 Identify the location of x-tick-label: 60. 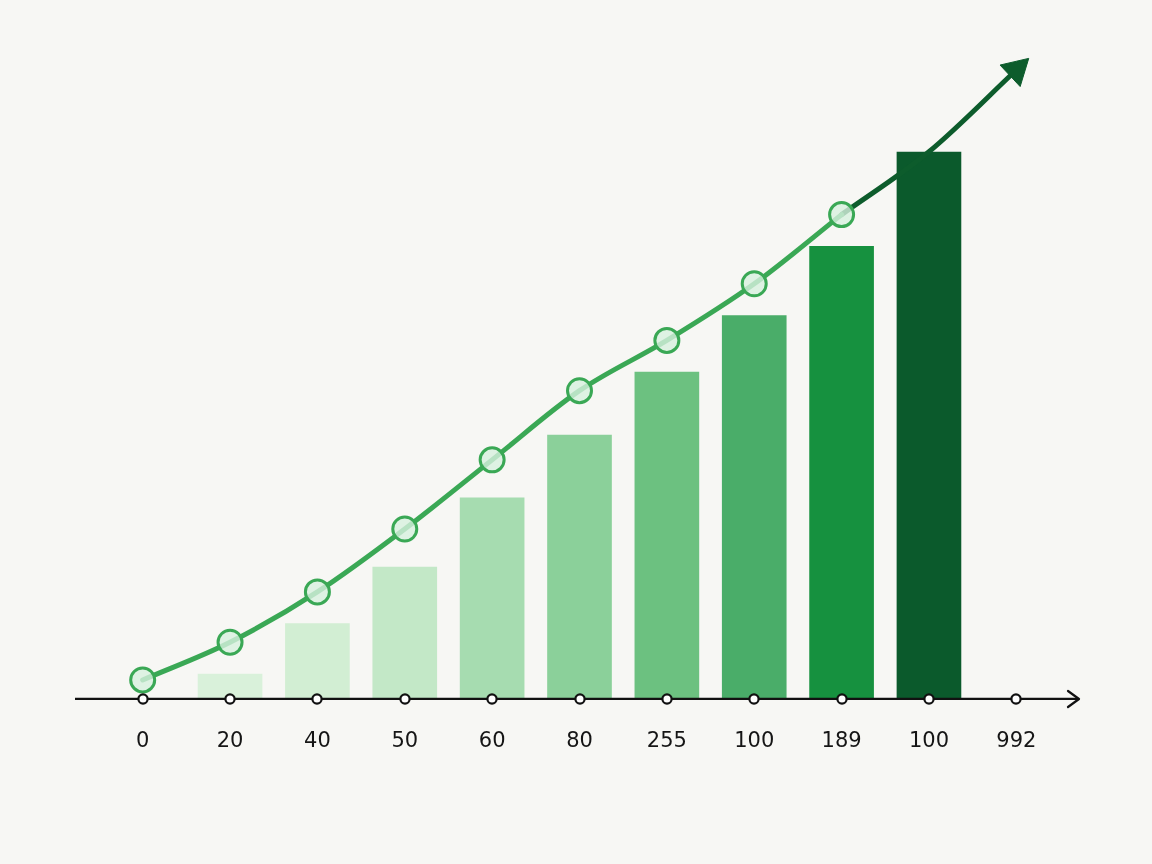
(492, 739).